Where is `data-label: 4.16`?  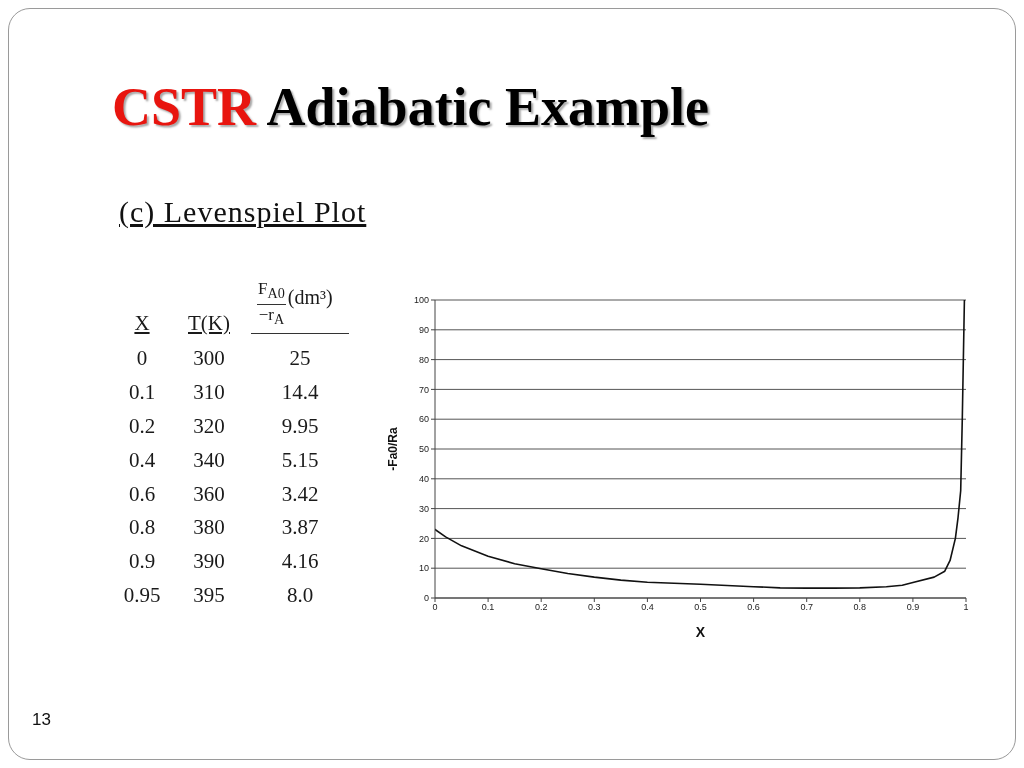 data-label: 4.16 is located at coordinates (300, 561).